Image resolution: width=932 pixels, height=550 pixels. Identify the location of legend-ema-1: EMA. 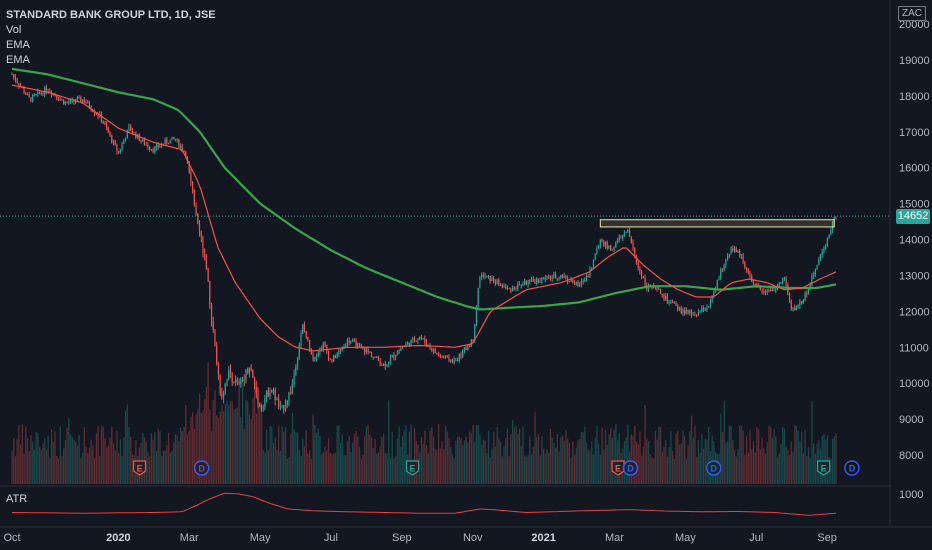
(18, 45).